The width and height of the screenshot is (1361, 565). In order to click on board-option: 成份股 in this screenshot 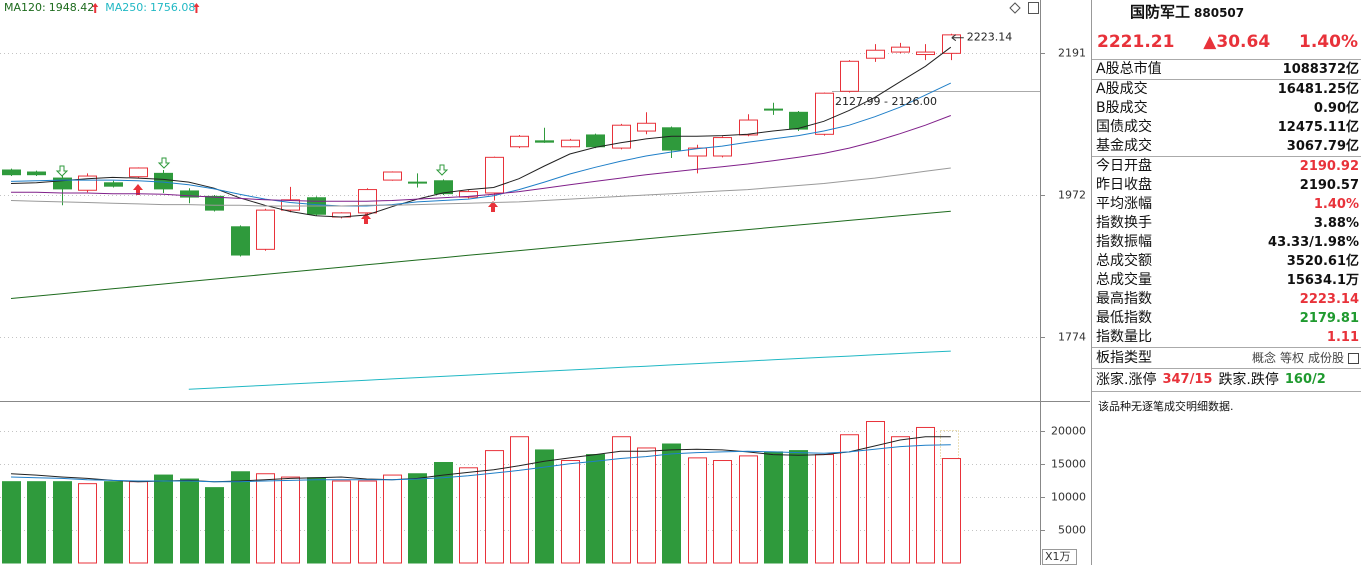, I will do `click(1325, 358)`.